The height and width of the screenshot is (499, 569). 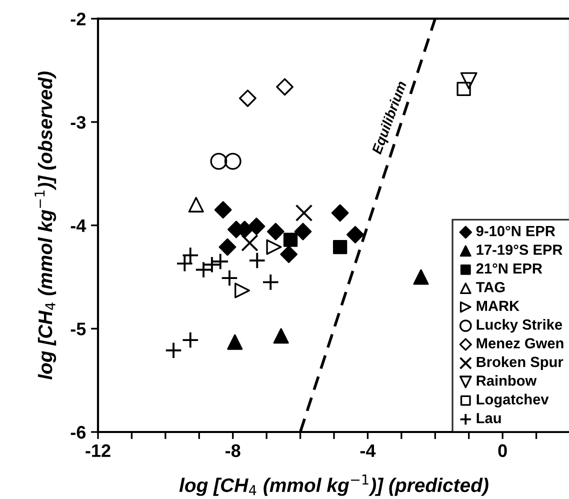 What do you see at coordinates (520, 363) in the screenshot?
I see `legend-label: Broken Spur` at bounding box center [520, 363].